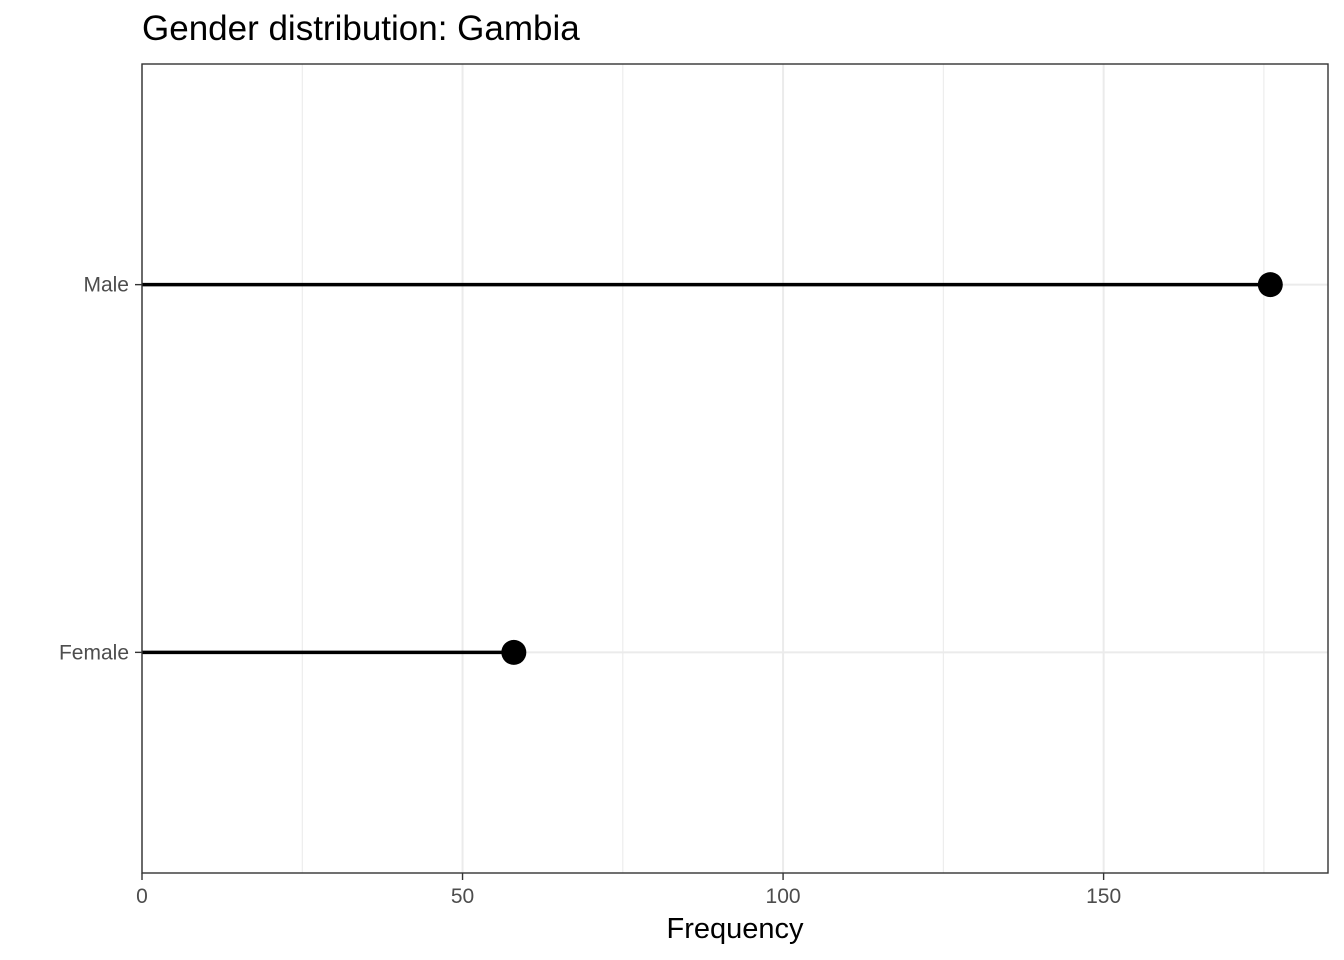  I want to click on y-axis: Female Male, so click(100, 469).